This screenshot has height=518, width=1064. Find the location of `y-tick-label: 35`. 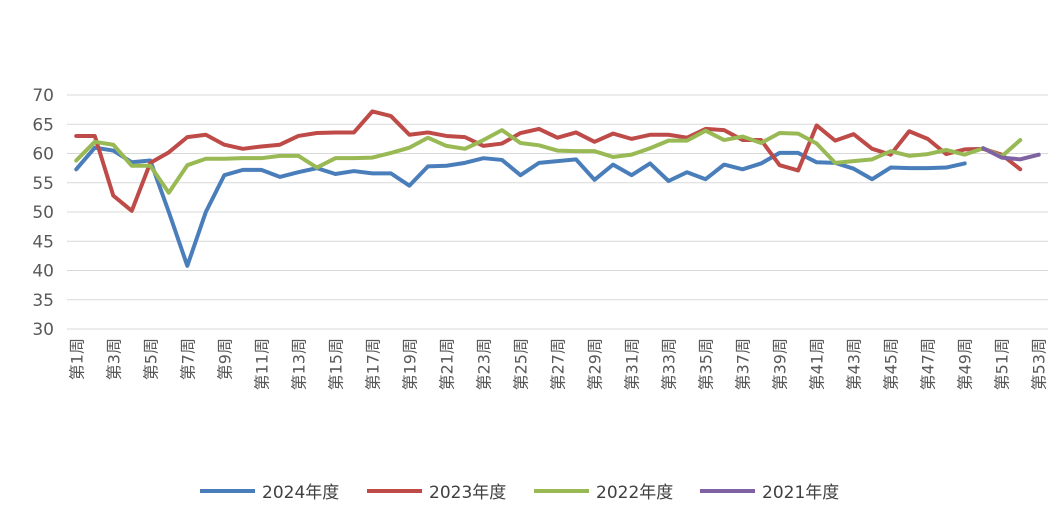

y-tick-label: 35 is located at coordinates (43, 301).